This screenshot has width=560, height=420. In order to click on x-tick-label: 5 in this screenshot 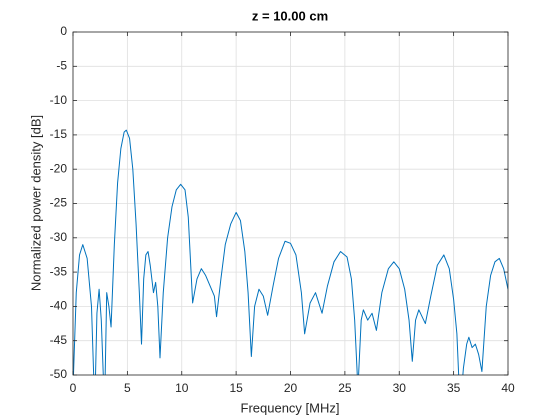, I will do `click(127, 388)`.